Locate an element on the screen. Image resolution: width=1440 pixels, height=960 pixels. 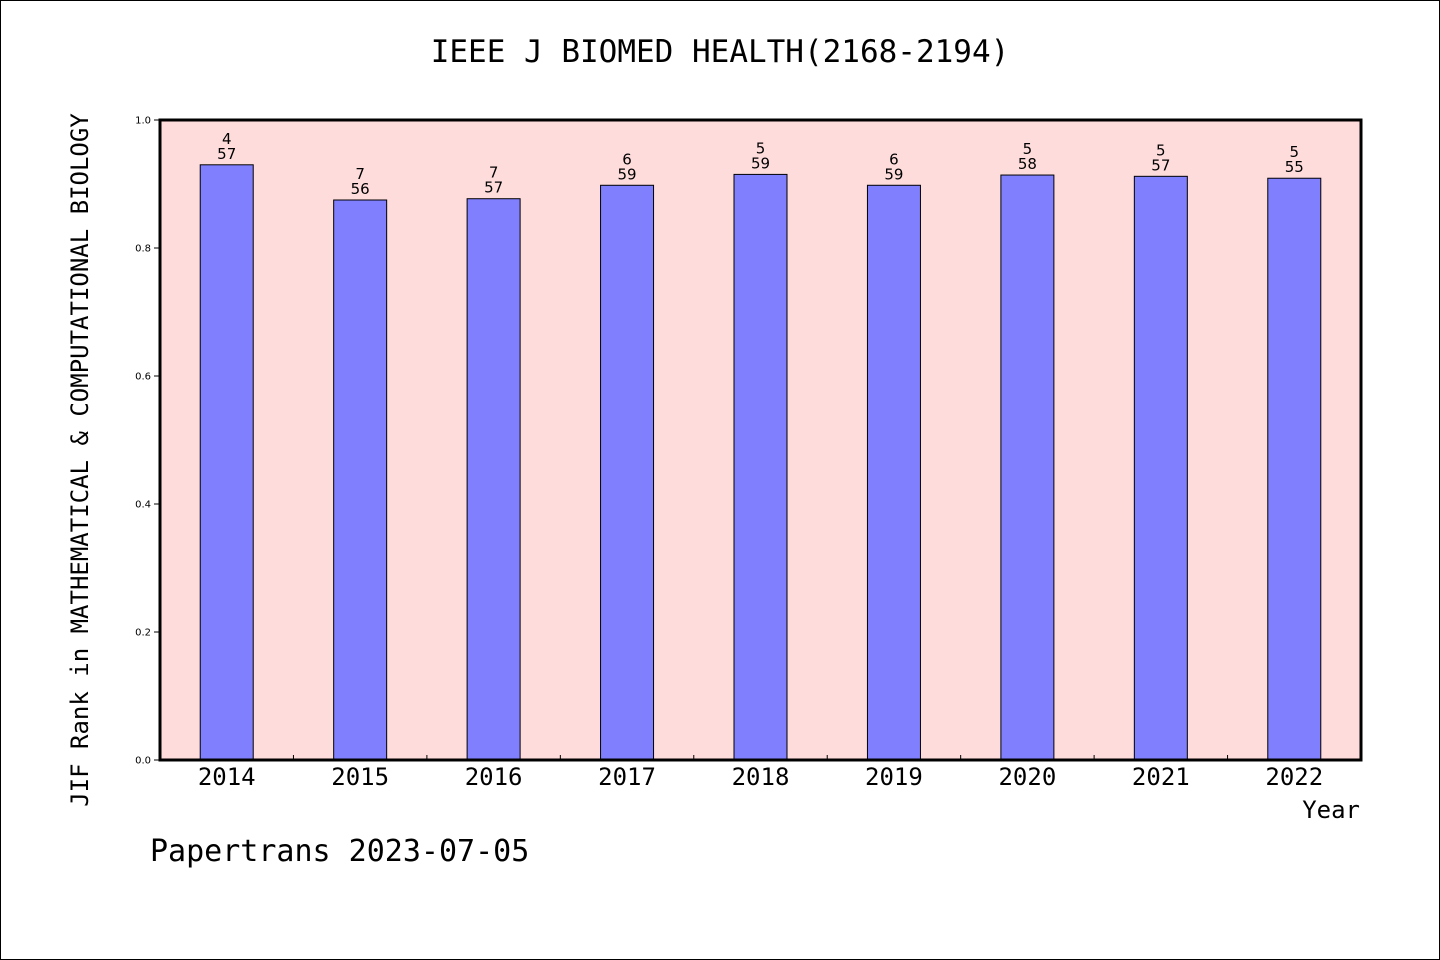
footer-note: Papertrans 2023-07-05 is located at coordinates (340, 851).